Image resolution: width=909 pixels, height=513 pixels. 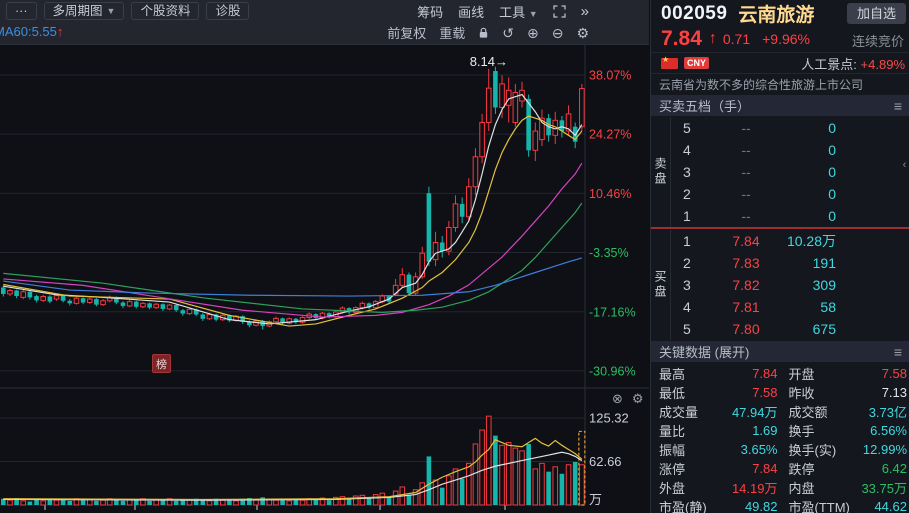 I want to click on order-book-row: 4 -- 0, so click(x=790, y=150).